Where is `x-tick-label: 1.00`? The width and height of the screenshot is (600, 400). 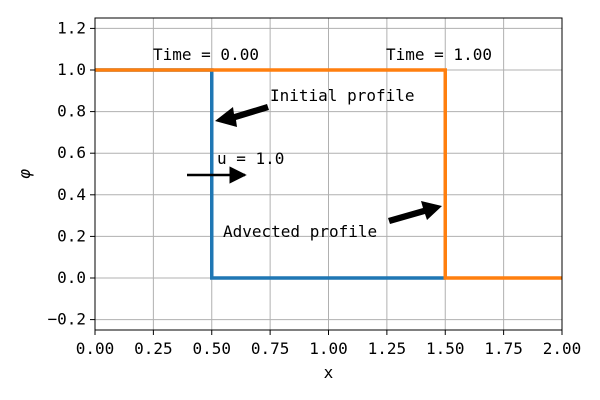
x-tick-label: 1.00 is located at coordinates (328, 348).